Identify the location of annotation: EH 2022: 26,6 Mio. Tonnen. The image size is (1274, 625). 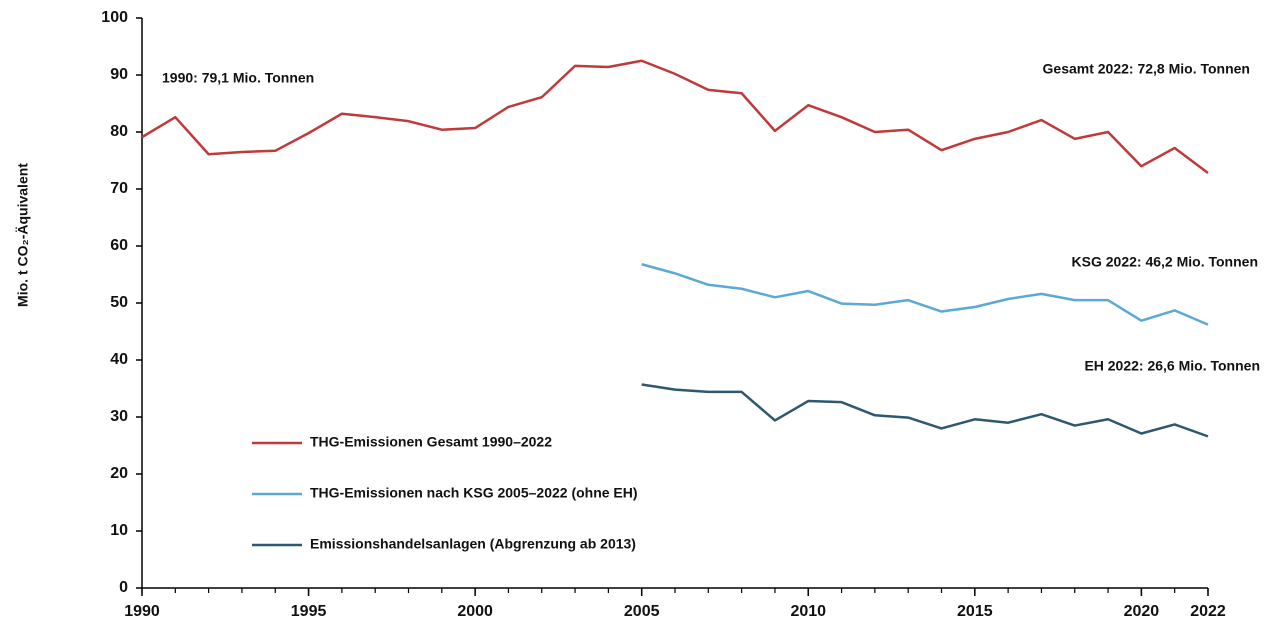
(1172, 366).